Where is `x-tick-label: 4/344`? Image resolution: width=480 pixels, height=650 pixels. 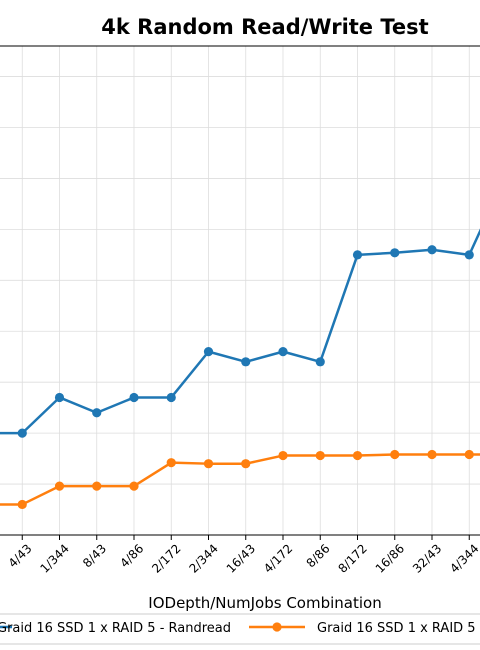 x-tick-label: 4/344 is located at coordinates (463, 558).